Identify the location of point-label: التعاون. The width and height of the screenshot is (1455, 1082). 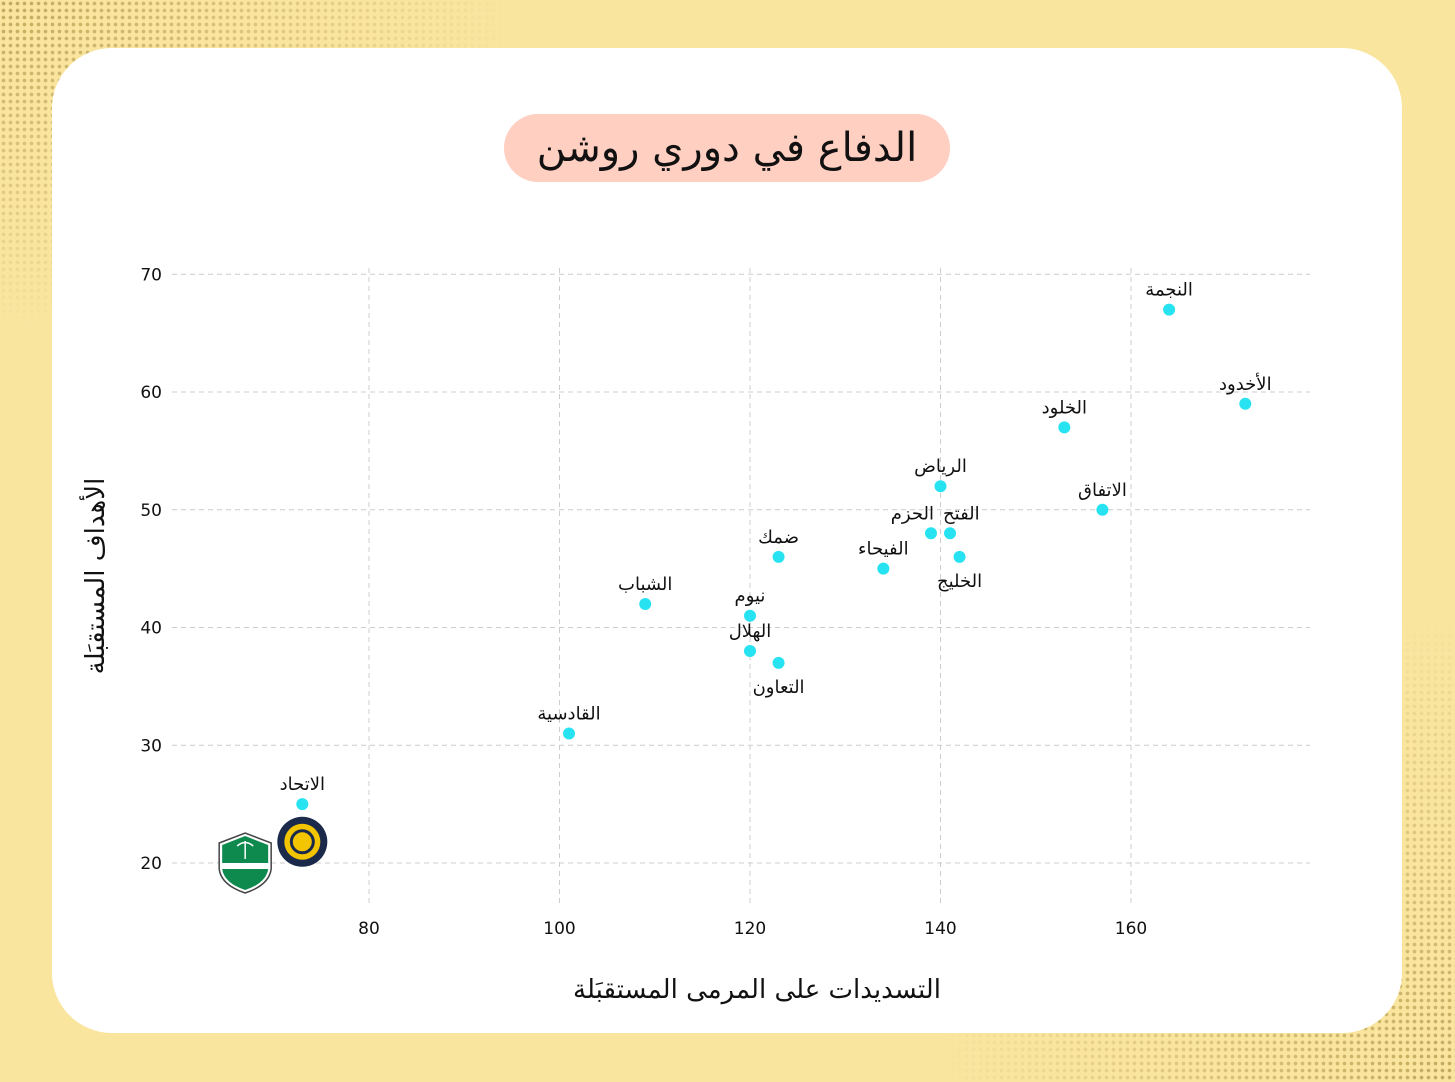
(779, 687).